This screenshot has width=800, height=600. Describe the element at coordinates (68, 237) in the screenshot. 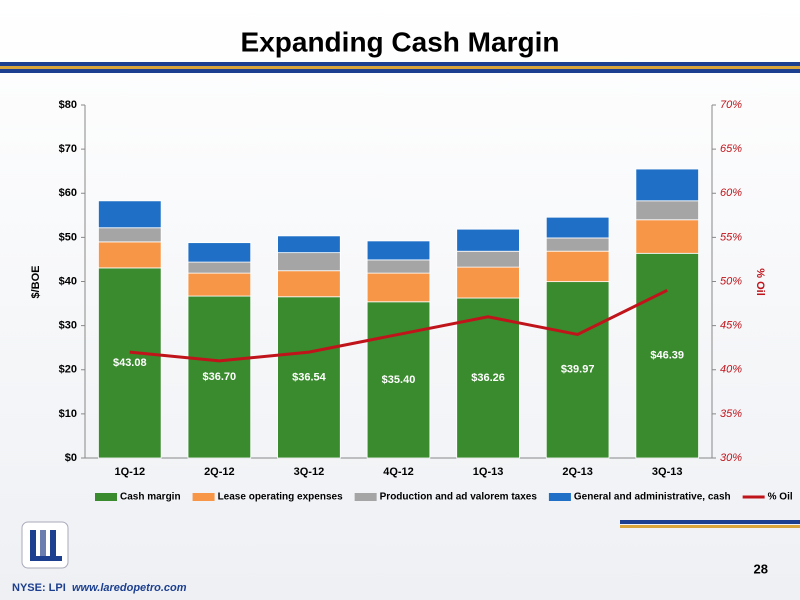

I see `y-tick-label: $50` at that location.